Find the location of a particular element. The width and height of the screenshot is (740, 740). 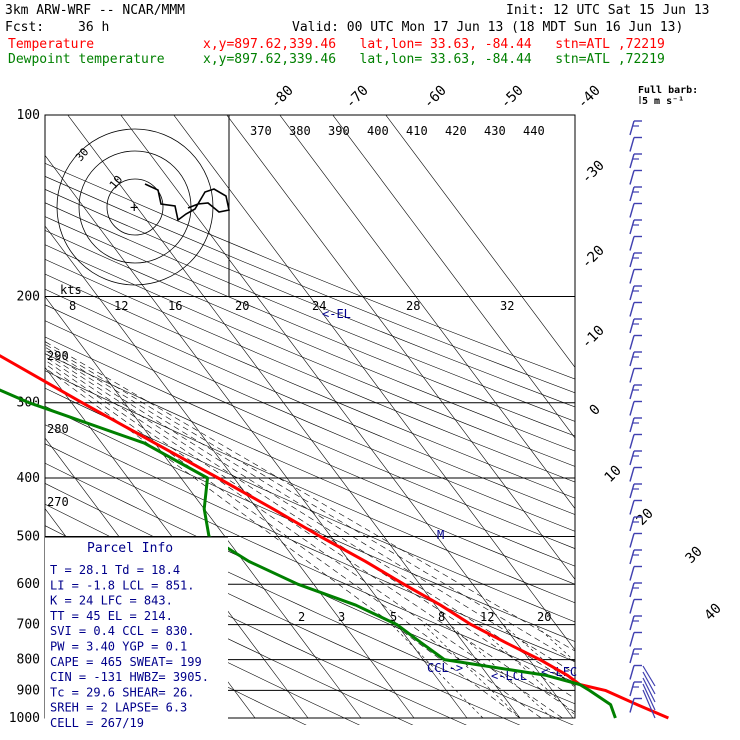

hodo-ring-label: 30 is located at coordinates (82, 154).